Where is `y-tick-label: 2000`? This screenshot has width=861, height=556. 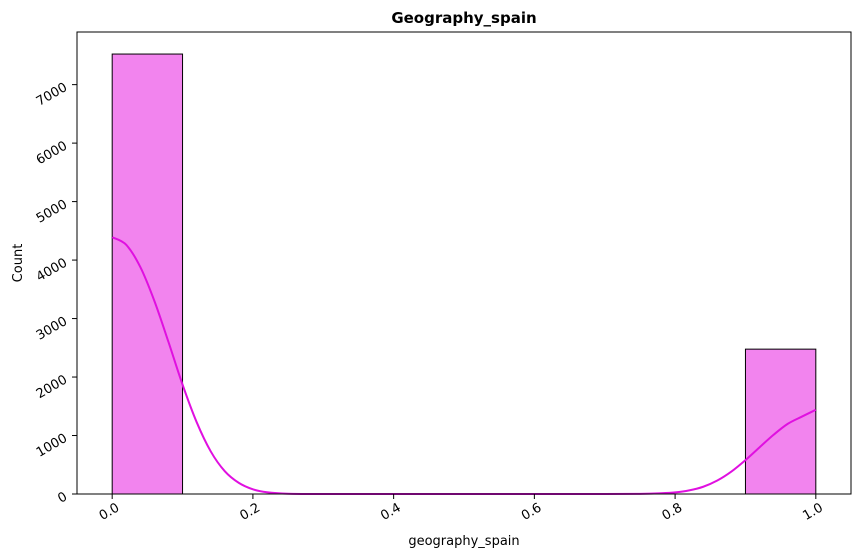
y-tick-label: 2000 is located at coordinates (52, 388).